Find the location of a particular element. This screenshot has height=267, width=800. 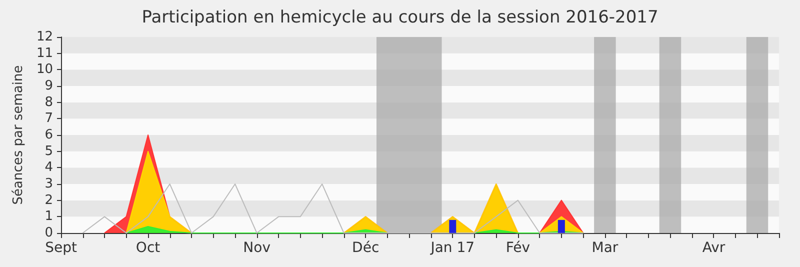

x-tick-label: Avr is located at coordinates (714, 248).